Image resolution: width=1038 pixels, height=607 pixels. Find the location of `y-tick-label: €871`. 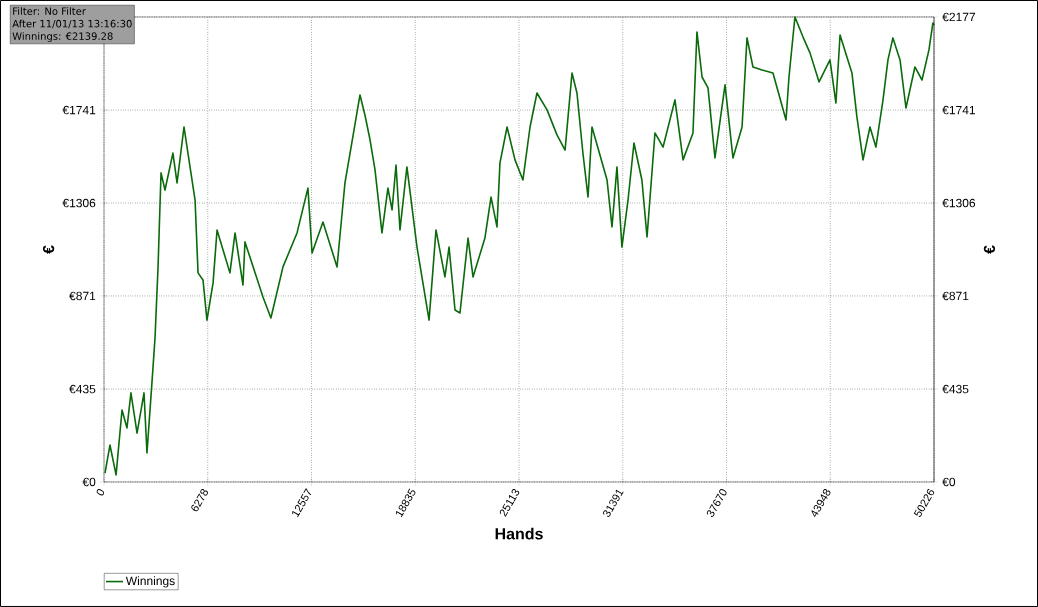

y-tick-label: €871 is located at coordinates (82, 296).